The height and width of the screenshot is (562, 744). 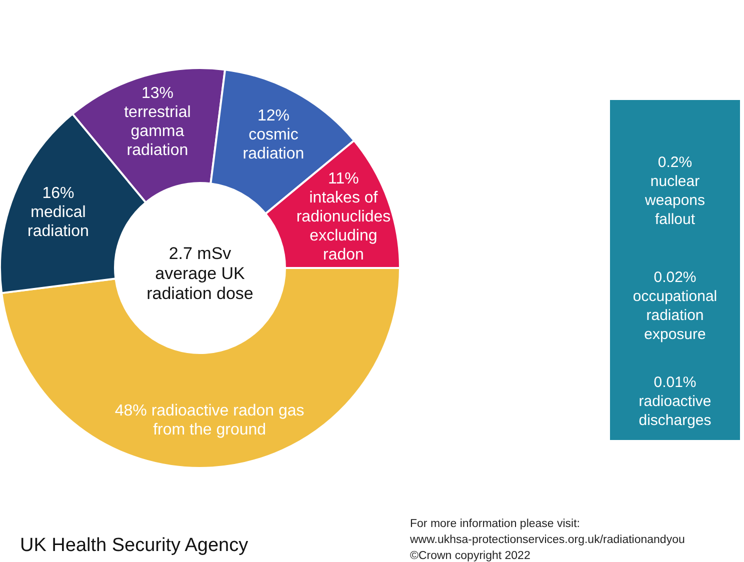 What do you see at coordinates (547, 540) in the screenshot?
I see `text: For more information please visit: www.ukhsa-protectionservices.org.uk/radiationandyou ©Crown copyright 2022` at bounding box center [547, 540].